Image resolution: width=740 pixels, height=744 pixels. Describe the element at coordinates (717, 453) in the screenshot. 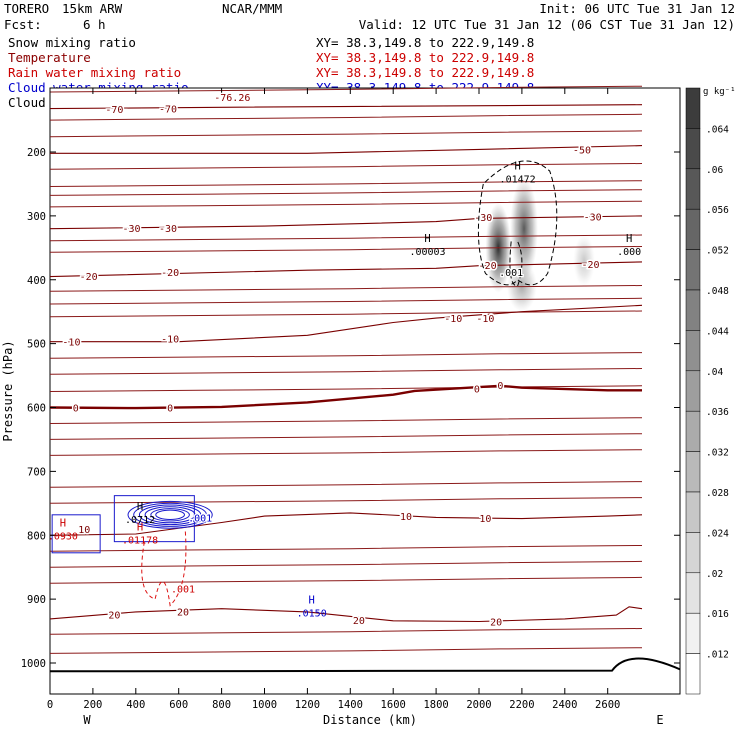

I see `colorbar-label: .032` at that location.